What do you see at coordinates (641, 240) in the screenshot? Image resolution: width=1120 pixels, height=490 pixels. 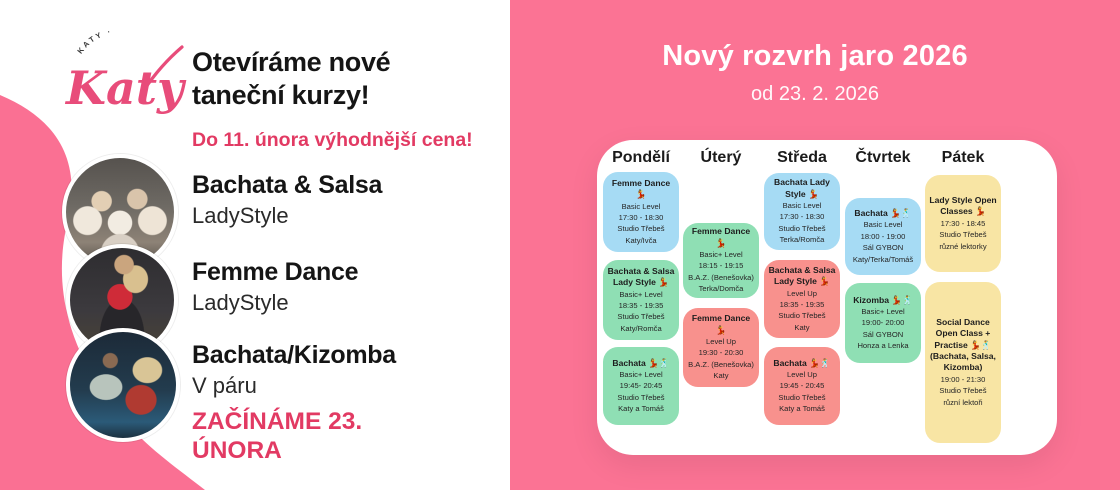 I see `class-lecturers: Katy/Ivča` at bounding box center [641, 240].